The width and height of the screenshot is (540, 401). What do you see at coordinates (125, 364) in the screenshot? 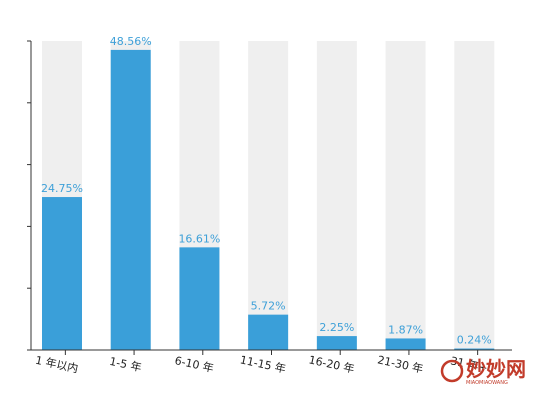
I see `category-label: 1-5 年` at bounding box center [125, 364].